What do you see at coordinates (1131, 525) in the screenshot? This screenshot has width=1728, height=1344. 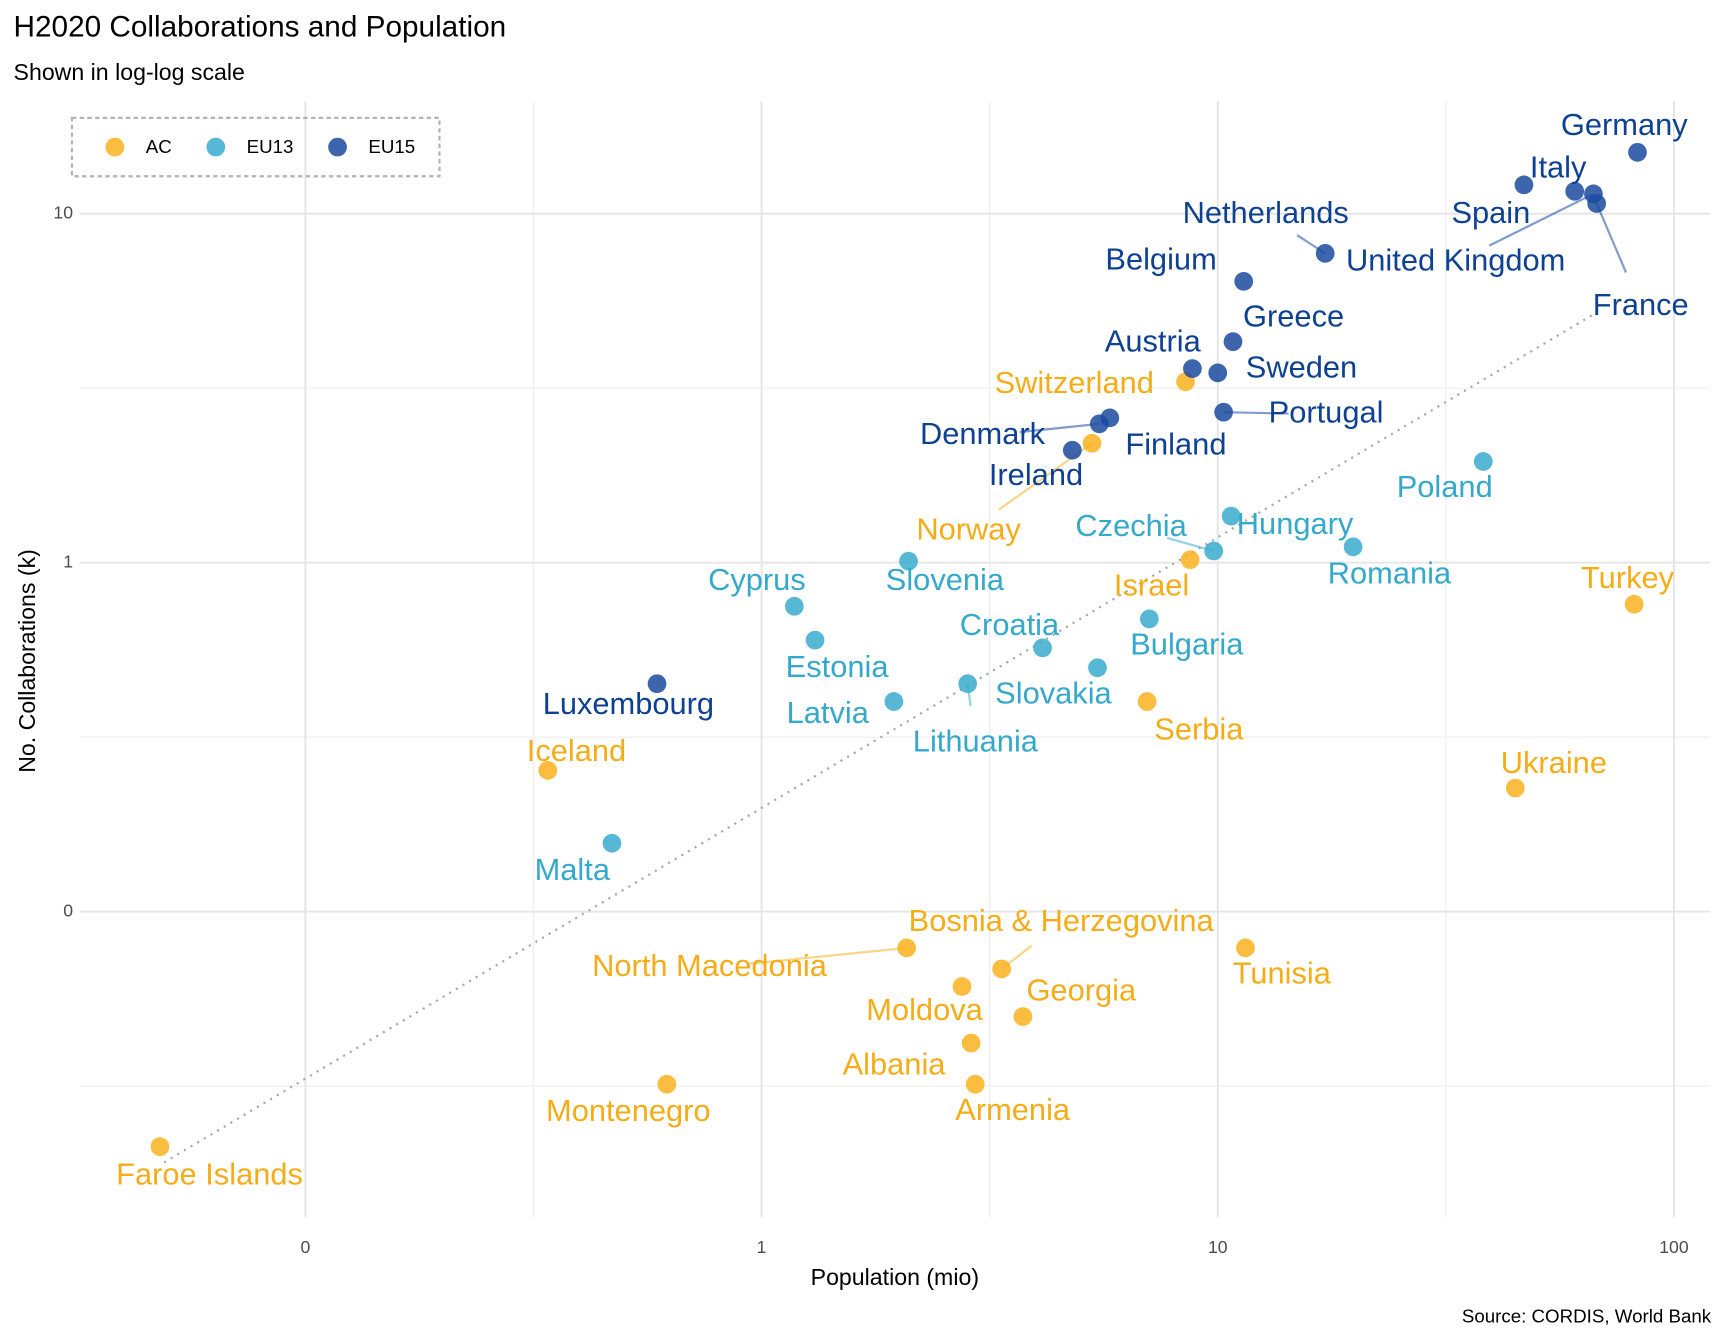 I see `data-label: Czechia` at bounding box center [1131, 525].